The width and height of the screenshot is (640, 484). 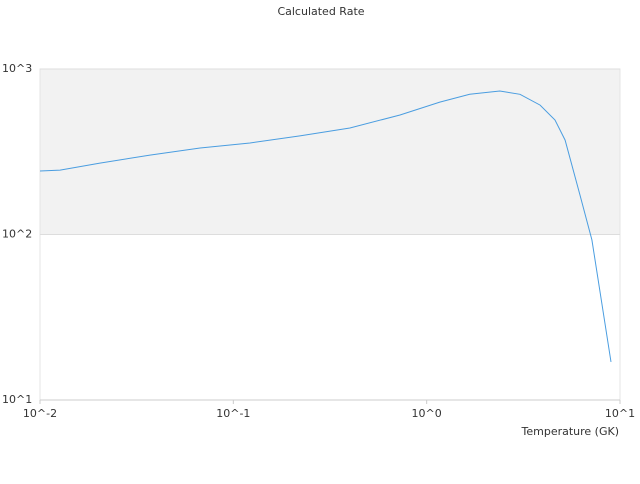 What do you see at coordinates (620, 413) in the screenshot?
I see `x-tick-label: 10^1` at bounding box center [620, 413].